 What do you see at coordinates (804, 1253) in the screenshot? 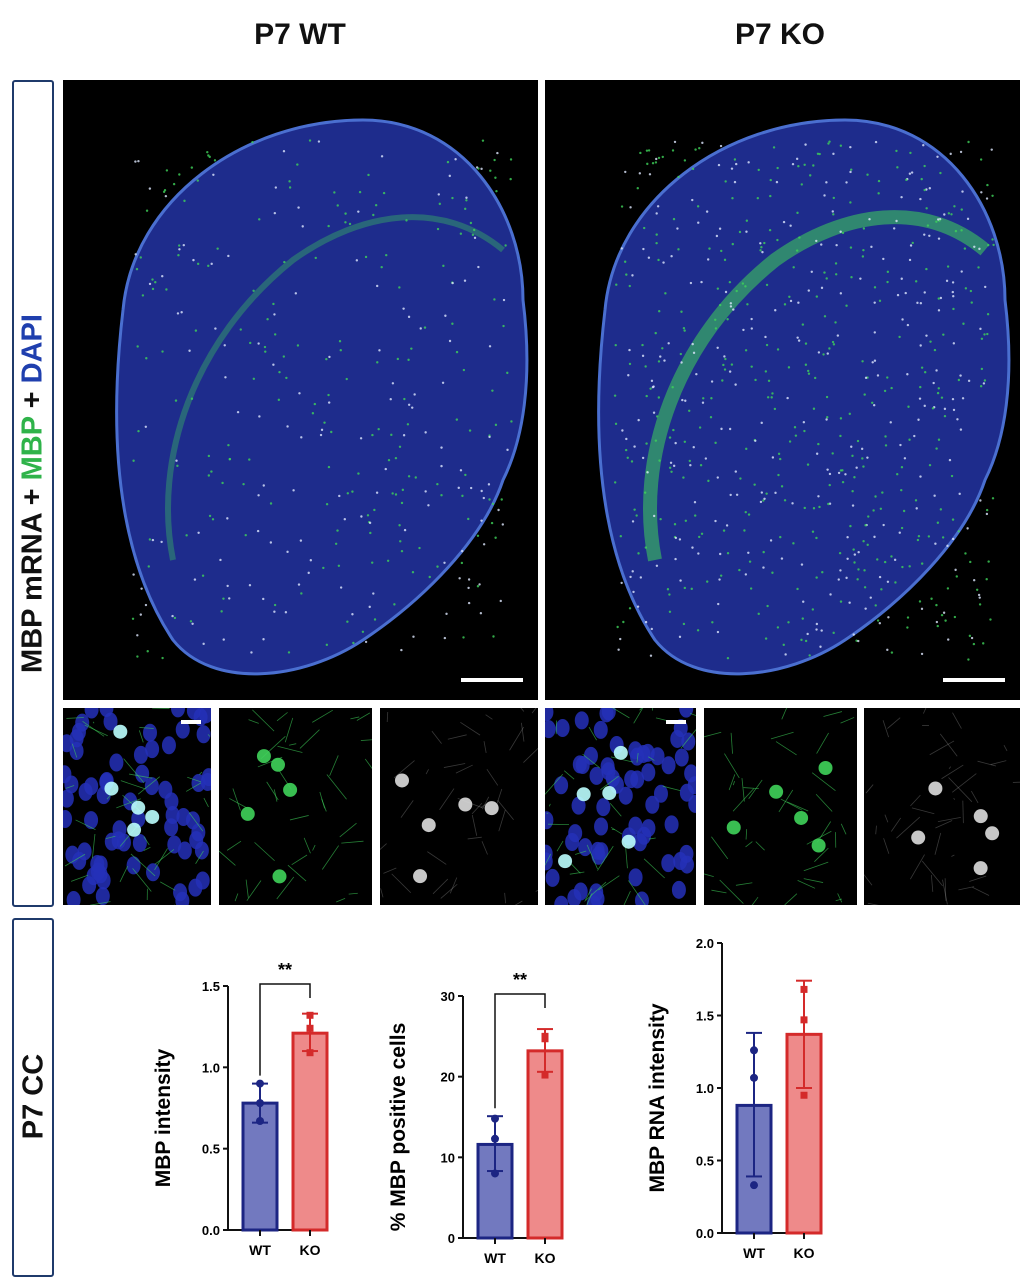
I see `x-tick-label: KO` at bounding box center [804, 1253].